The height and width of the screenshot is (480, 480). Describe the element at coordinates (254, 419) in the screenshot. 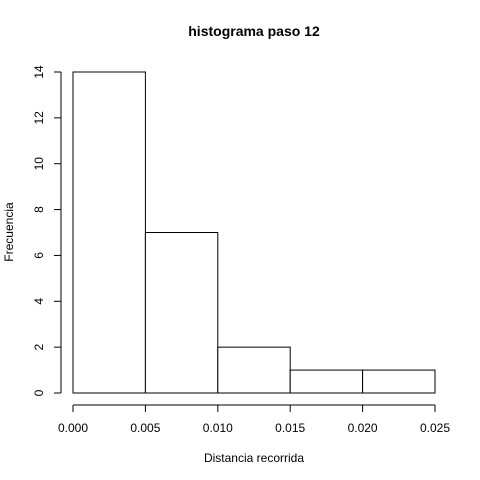

I see `x-axis: 0.000 0.005 0.010 0.015 0.020 0.025` at that location.